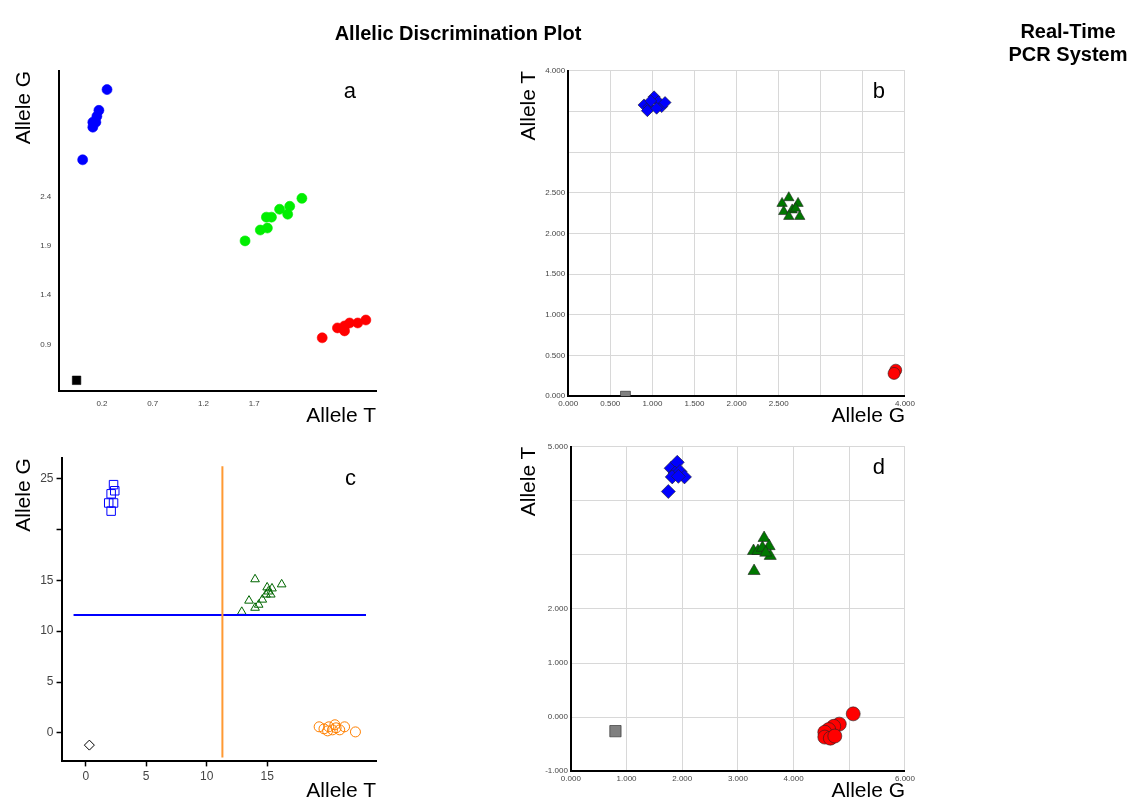 This screenshot has width=1136, height=801. I want to click on y-tick-label: 5, so click(50, 681).